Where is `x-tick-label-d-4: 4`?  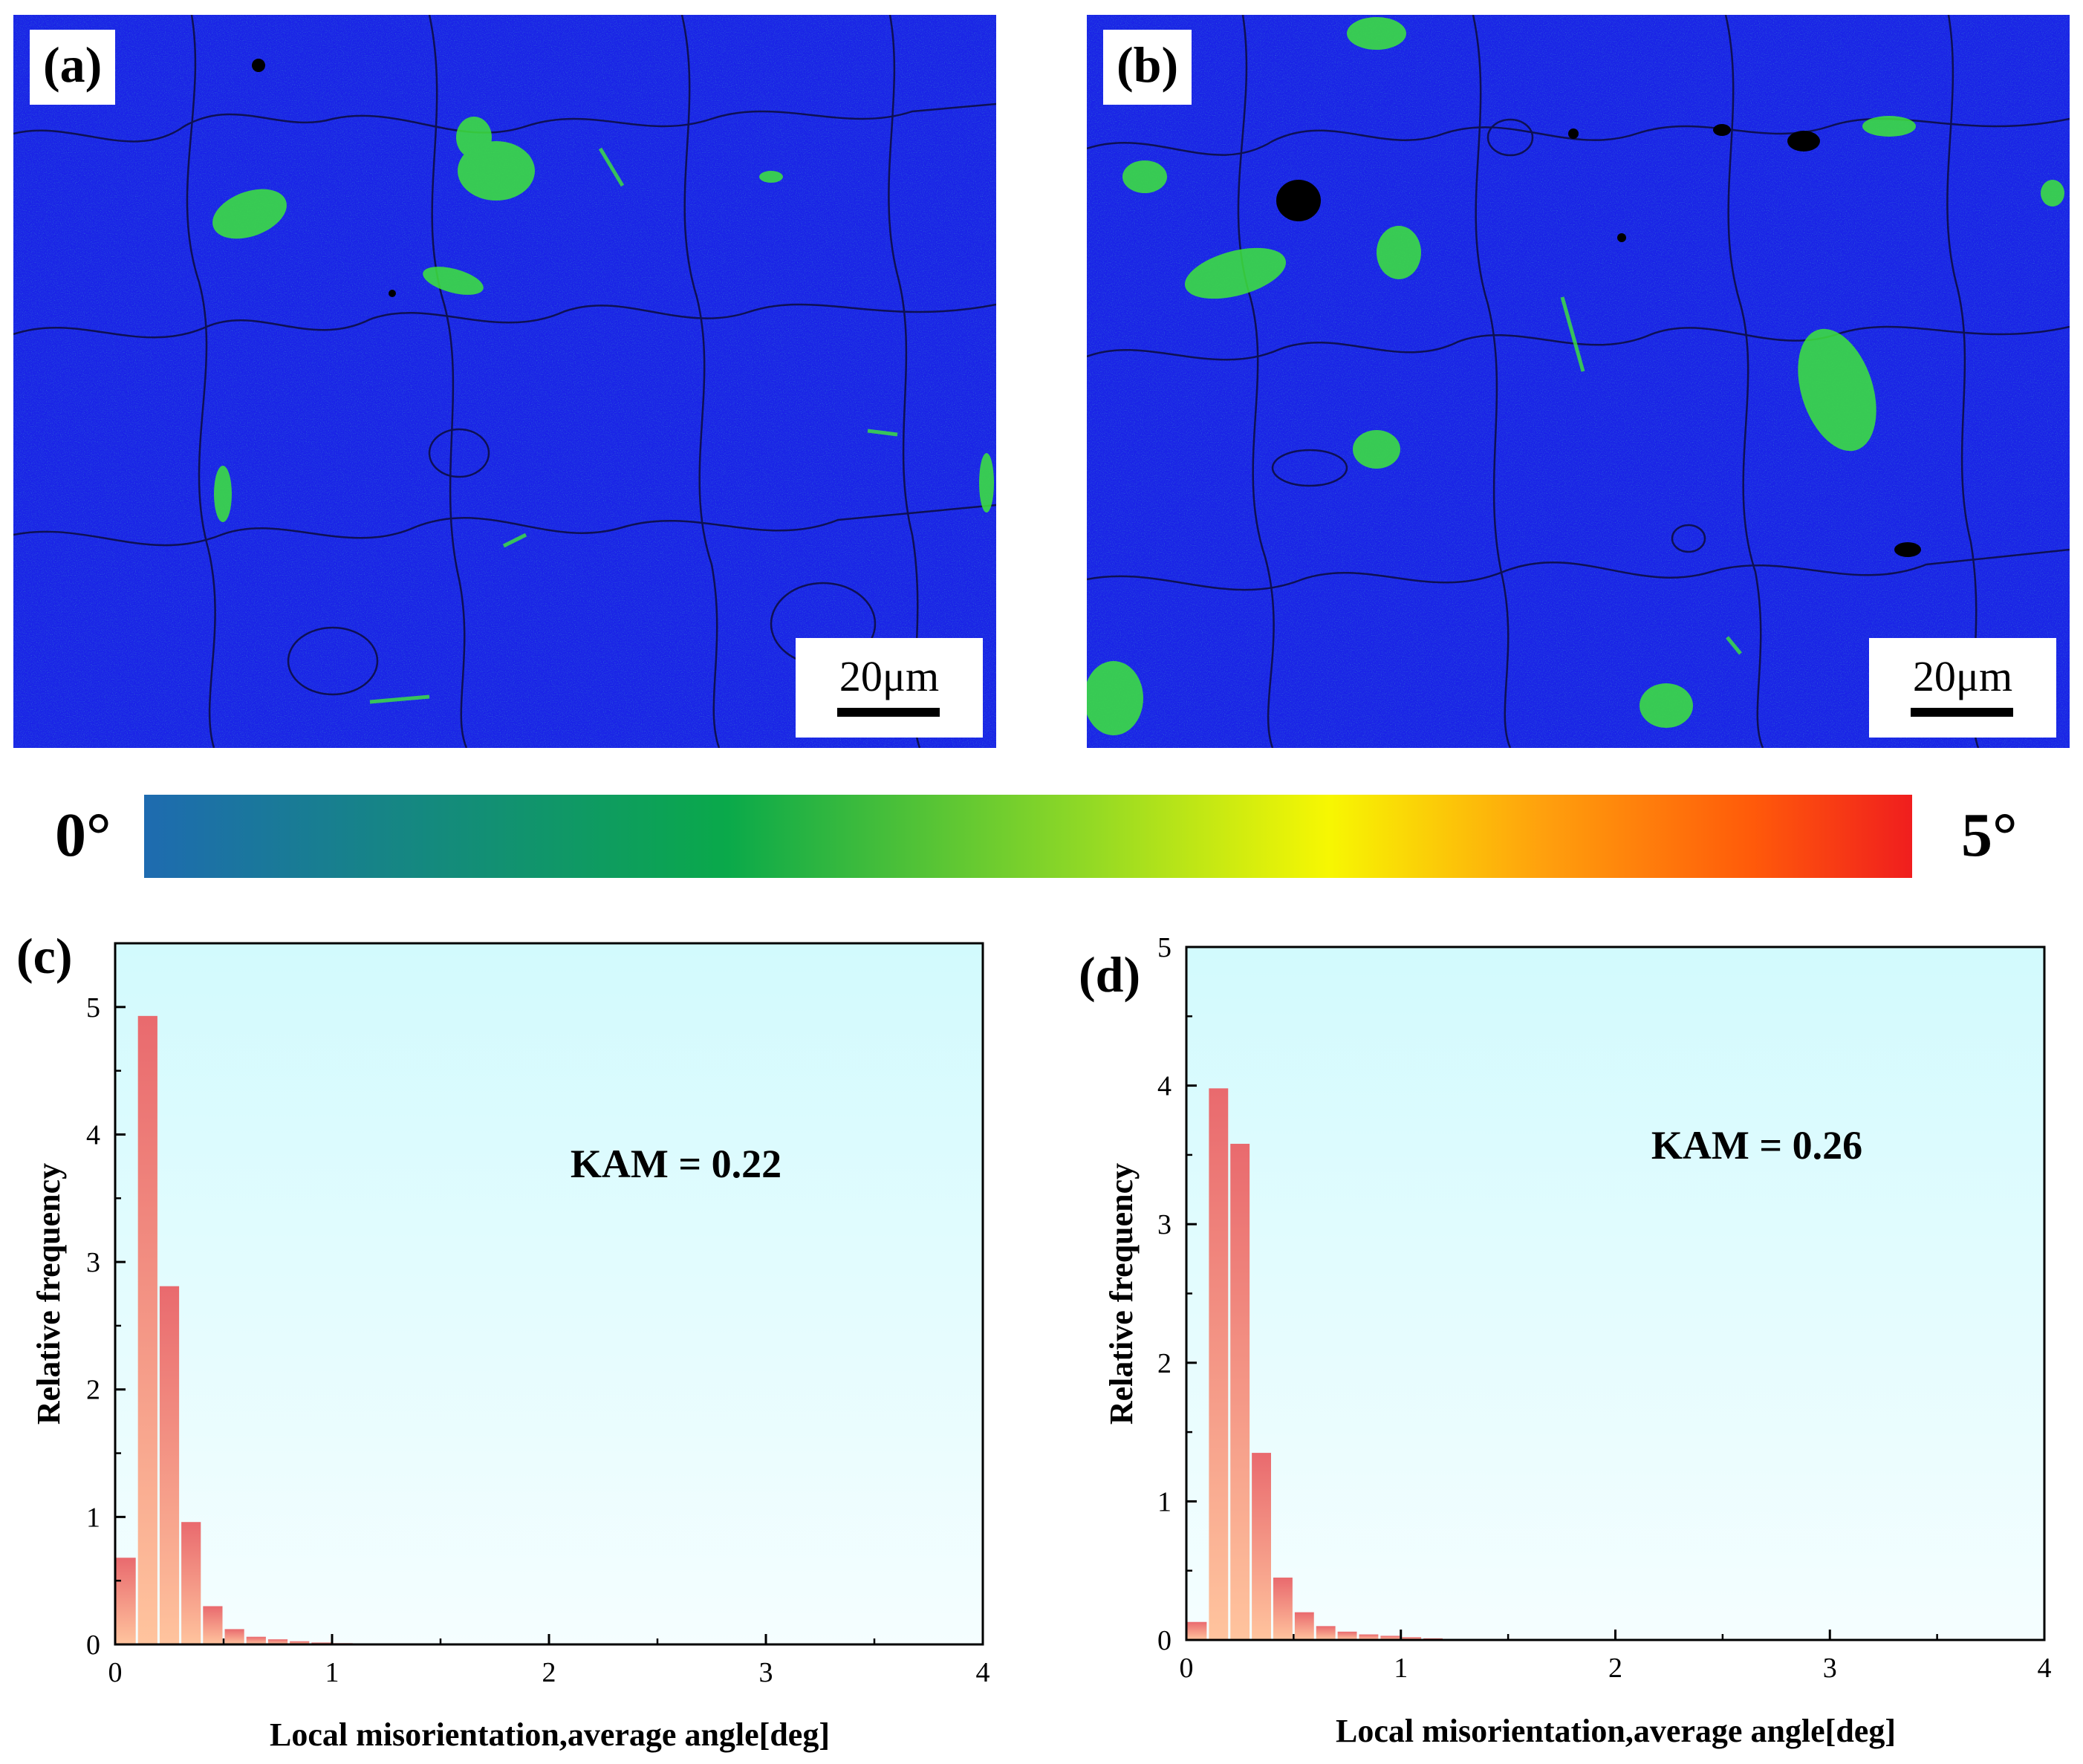 x-tick-label-d-4: 4 is located at coordinates (2045, 1668).